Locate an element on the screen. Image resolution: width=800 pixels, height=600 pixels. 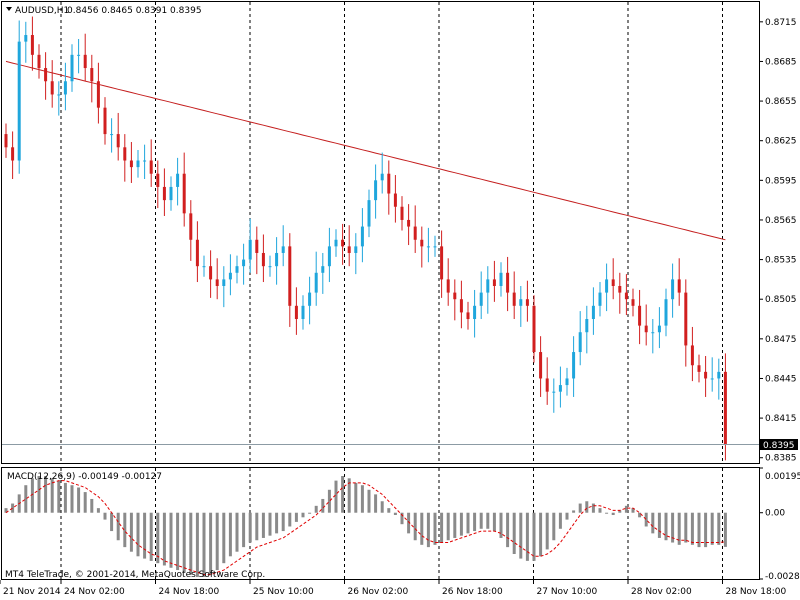
price-tick-label: 0.8595 is located at coordinates (781, 181).